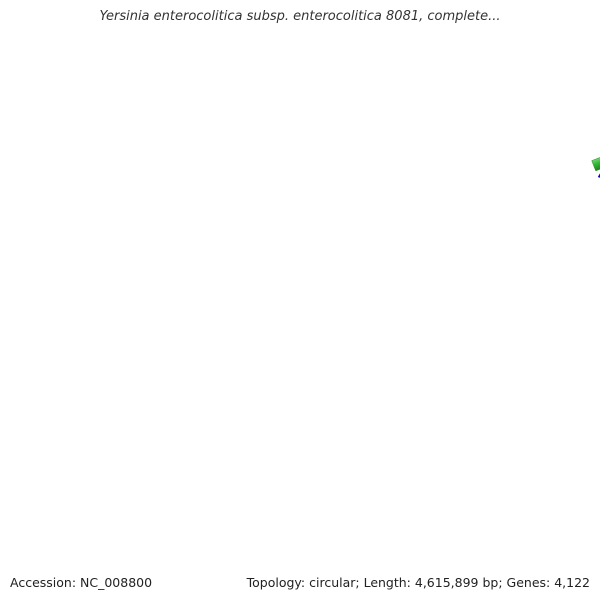 The width and height of the screenshot is (600, 600). I want to click on genes-group, so click(595, 159).